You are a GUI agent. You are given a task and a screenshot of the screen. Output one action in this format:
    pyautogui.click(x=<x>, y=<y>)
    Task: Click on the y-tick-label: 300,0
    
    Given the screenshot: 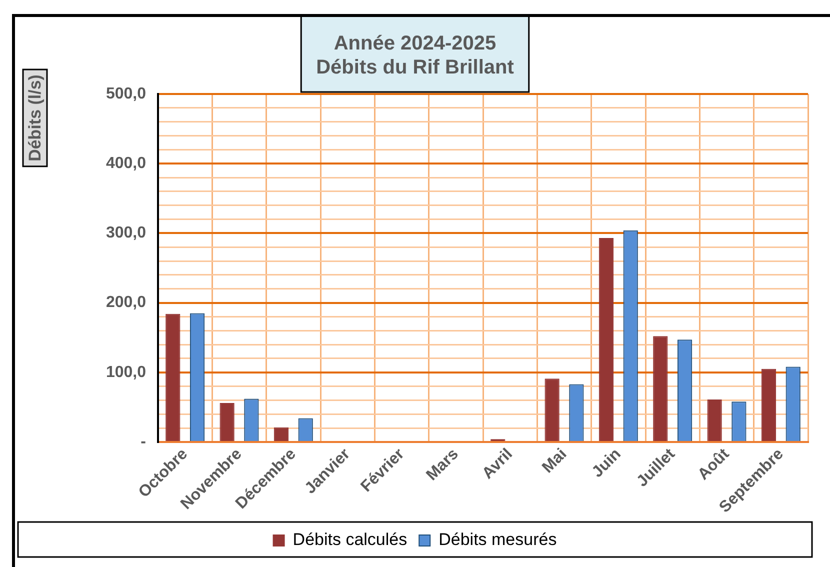 What is the action you would take?
    pyautogui.click(x=126, y=233)
    